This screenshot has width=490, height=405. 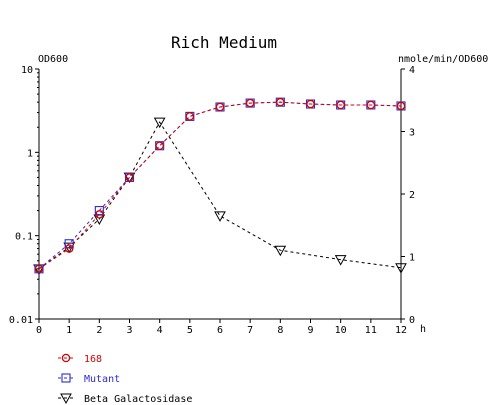 What do you see at coordinates (66, 399) in the screenshot?
I see `legend-marker-triangle-down` at bounding box center [66, 399].